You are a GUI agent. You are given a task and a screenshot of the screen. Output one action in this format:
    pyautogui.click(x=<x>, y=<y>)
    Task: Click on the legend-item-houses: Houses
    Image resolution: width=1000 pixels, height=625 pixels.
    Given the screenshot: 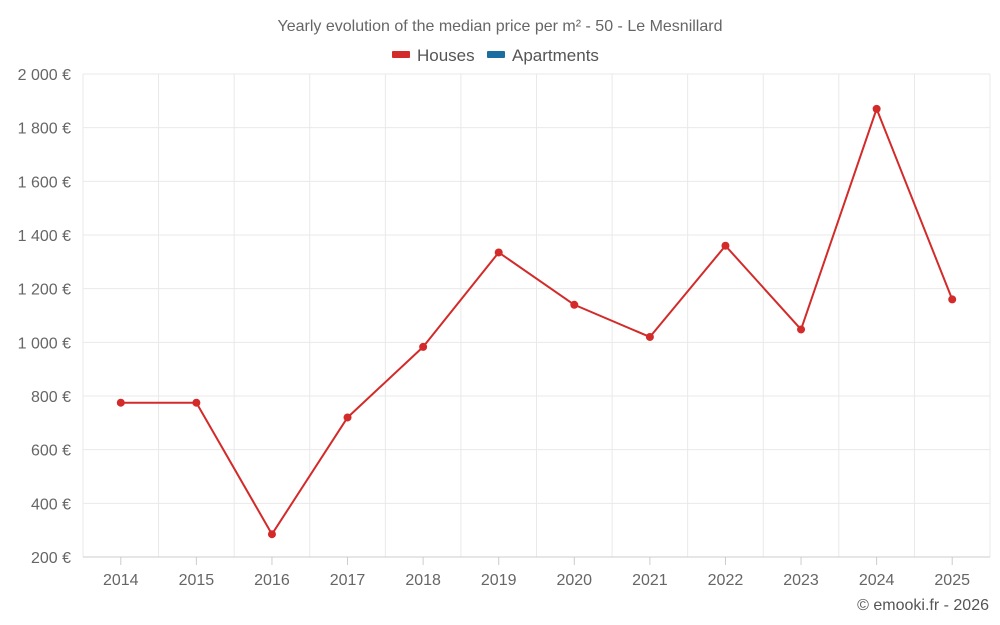 What is the action you would take?
    pyautogui.click(x=433, y=55)
    